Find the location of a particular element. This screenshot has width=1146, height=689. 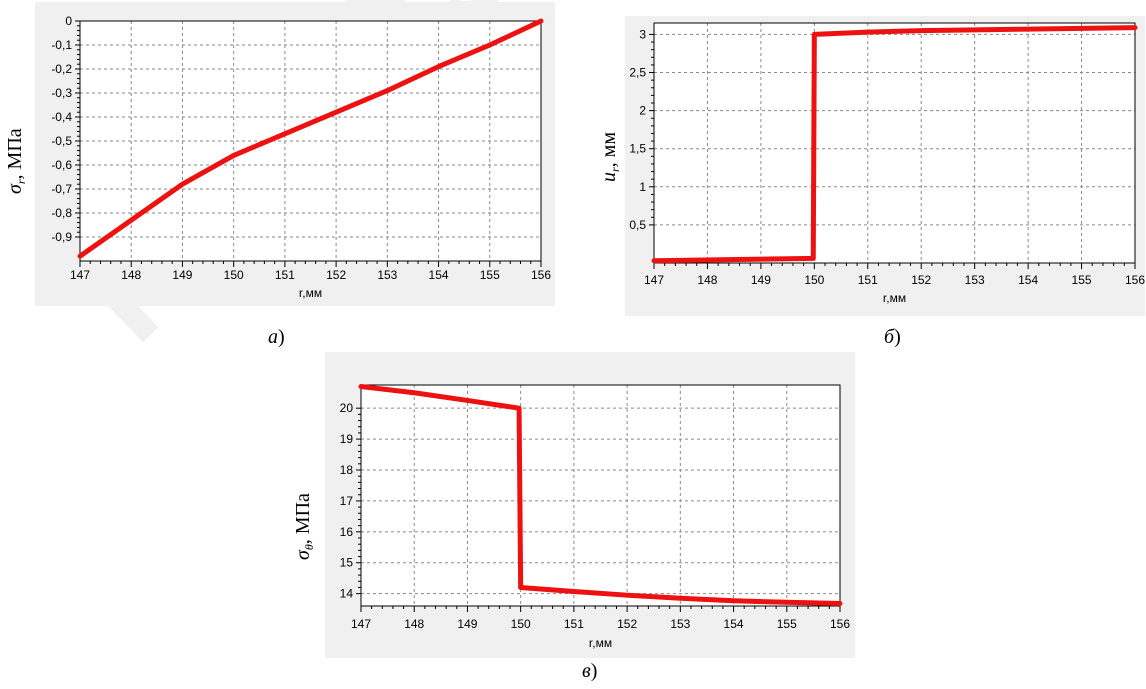

y-tick-label-c: 19 is located at coordinates (347, 439).